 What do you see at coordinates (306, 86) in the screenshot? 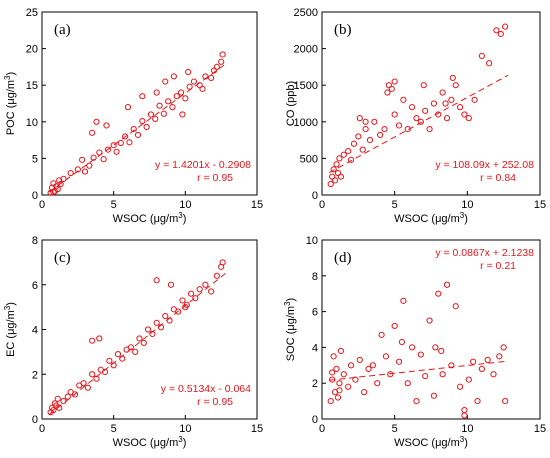
I see `y-tick-label: 1500` at bounding box center [306, 86].